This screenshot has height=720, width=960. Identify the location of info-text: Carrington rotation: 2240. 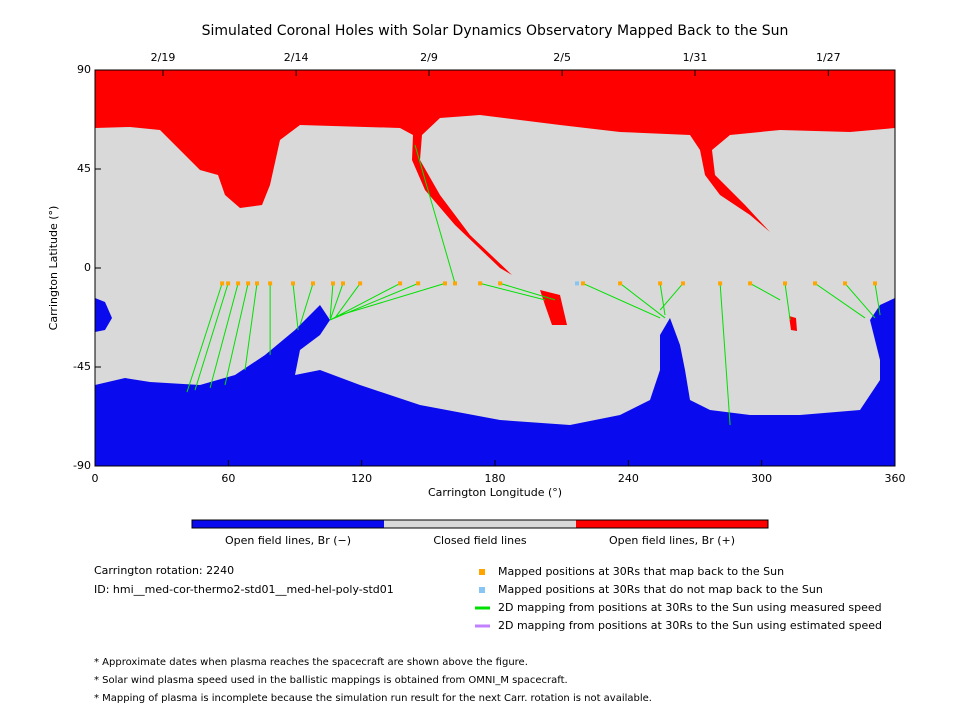
(164, 570).